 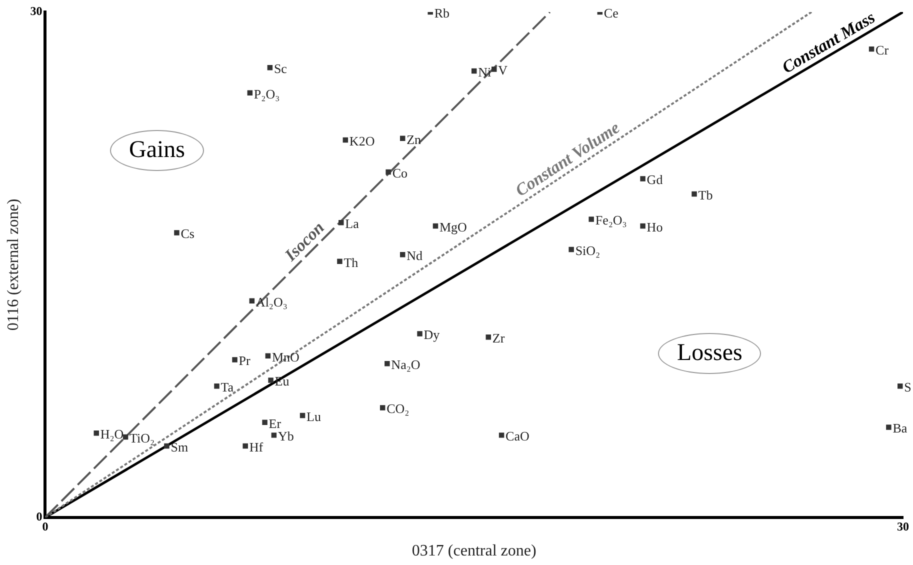 What do you see at coordinates (654, 226) in the screenshot?
I see `series-label: Ho` at bounding box center [654, 226].